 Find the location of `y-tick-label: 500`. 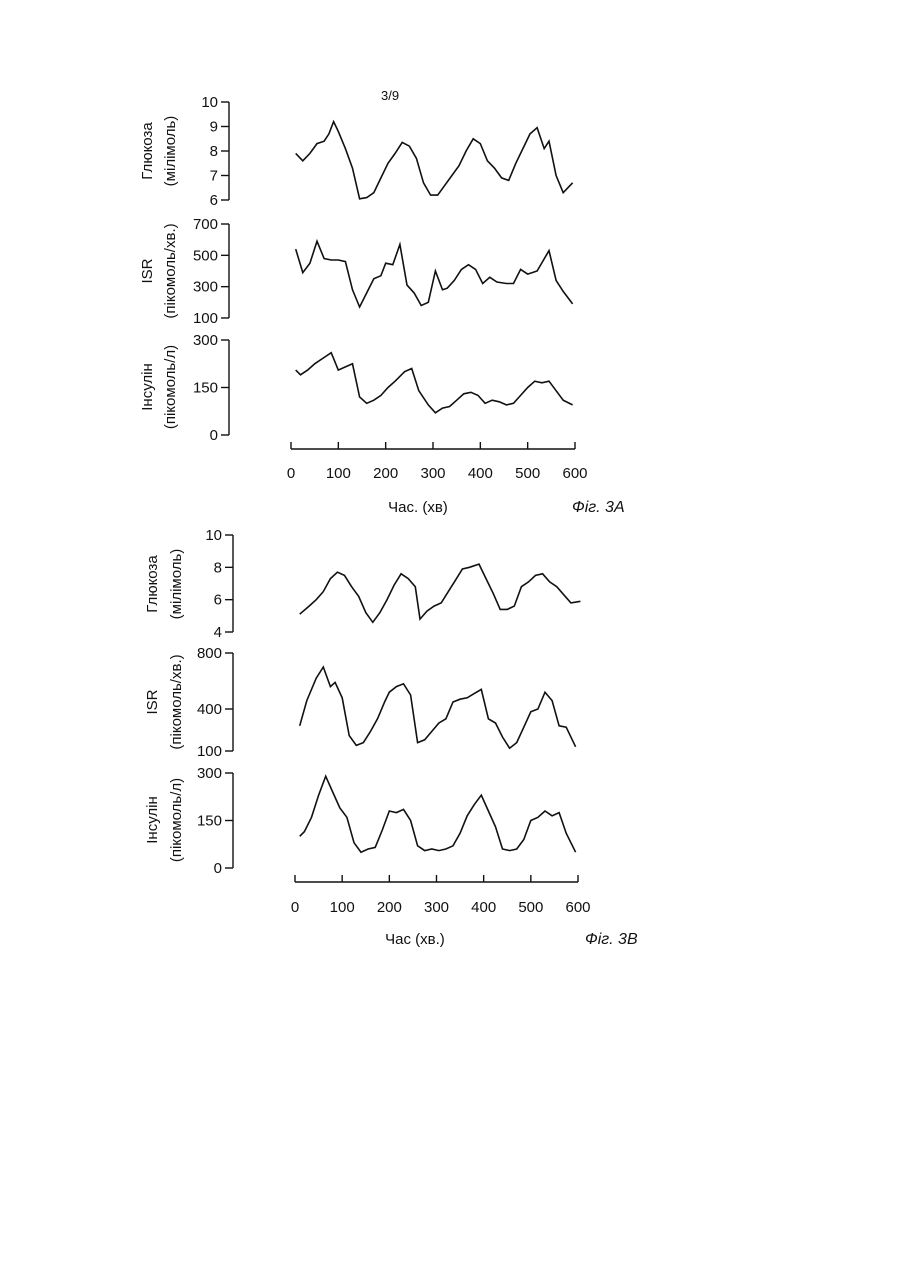

y-tick-label: 500 is located at coordinates (205, 255).